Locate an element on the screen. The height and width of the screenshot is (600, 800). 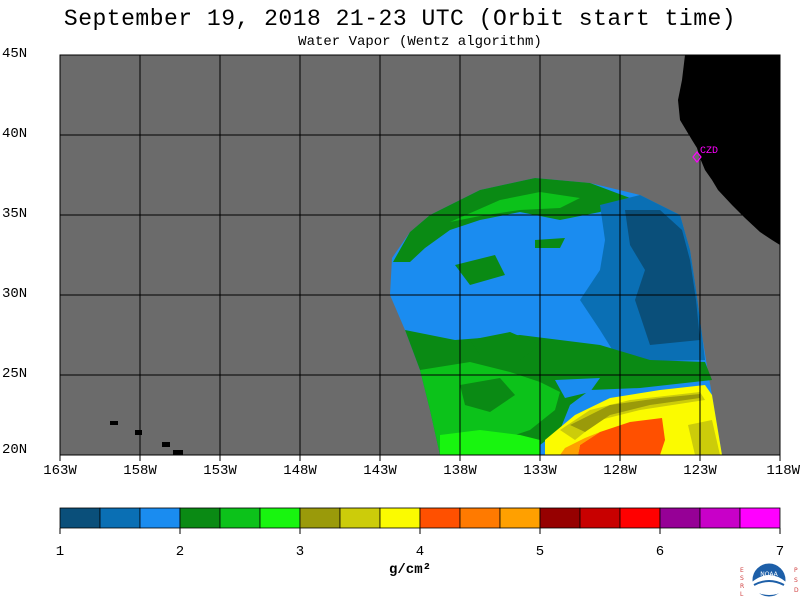
land-west-coast is located at coordinates (729, 150).